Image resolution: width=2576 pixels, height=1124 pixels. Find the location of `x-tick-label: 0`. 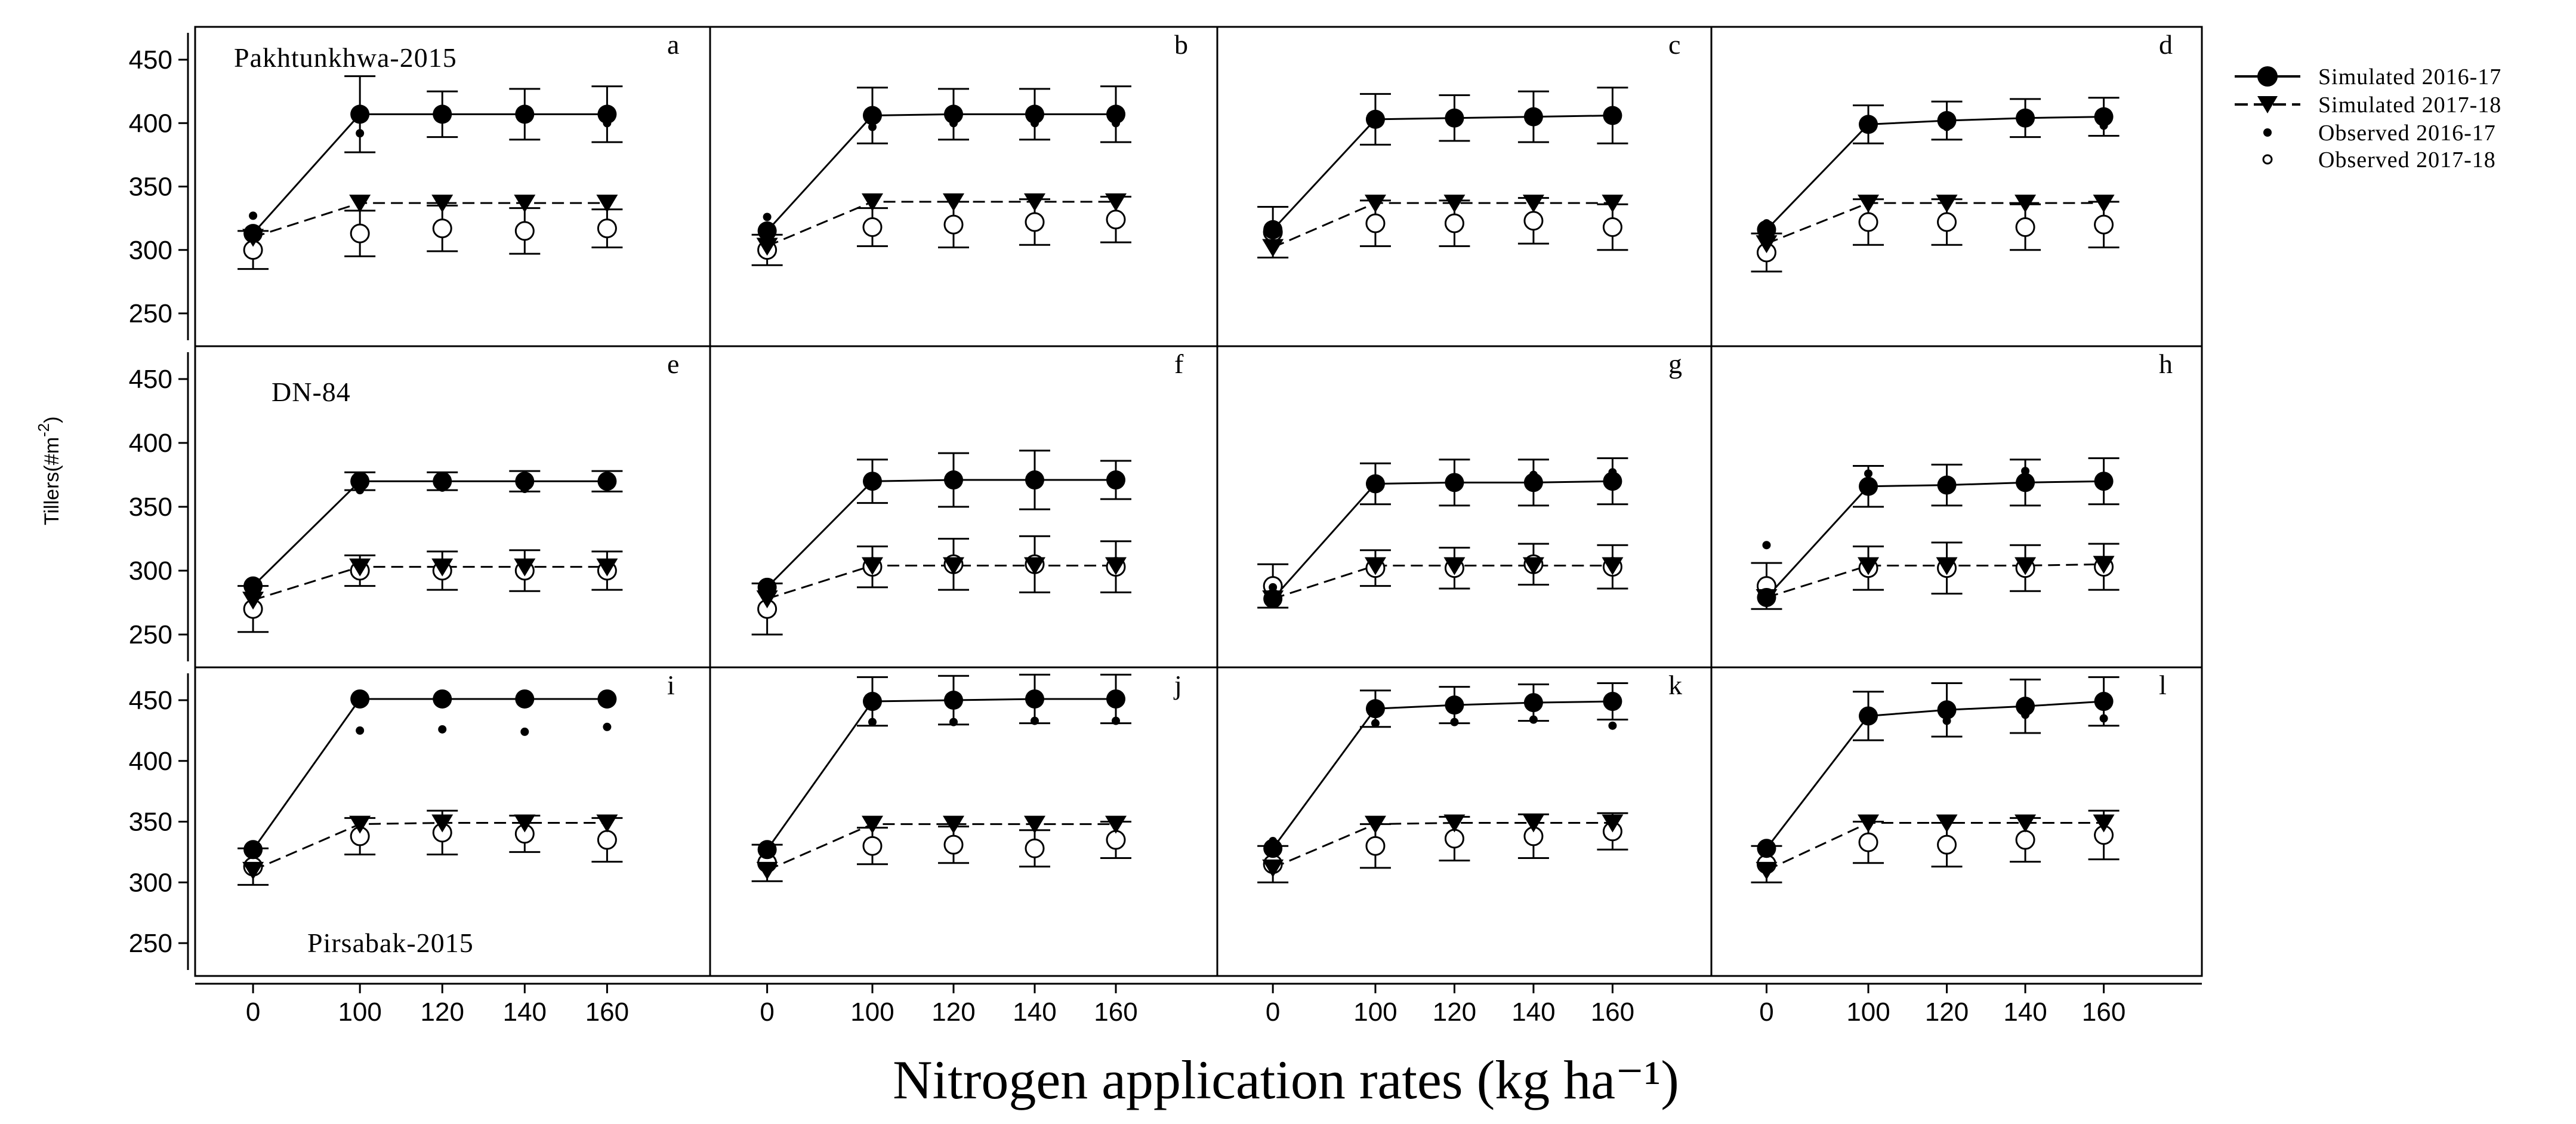

x-tick-label: 0 is located at coordinates (1273, 1012).